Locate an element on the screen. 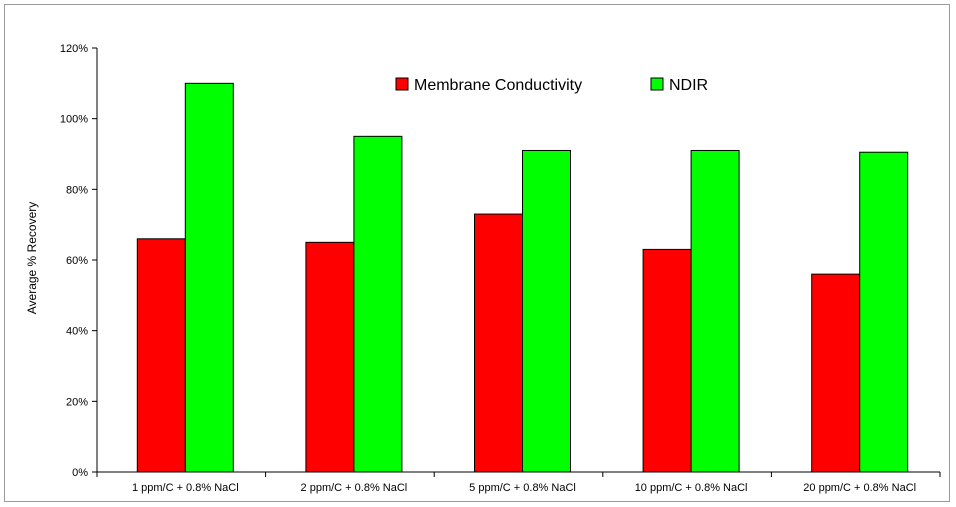 This screenshot has width=956, height=507. x-tick-label: 2 ppm/C + 0.8% NaCl is located at coordinates (354, 488).